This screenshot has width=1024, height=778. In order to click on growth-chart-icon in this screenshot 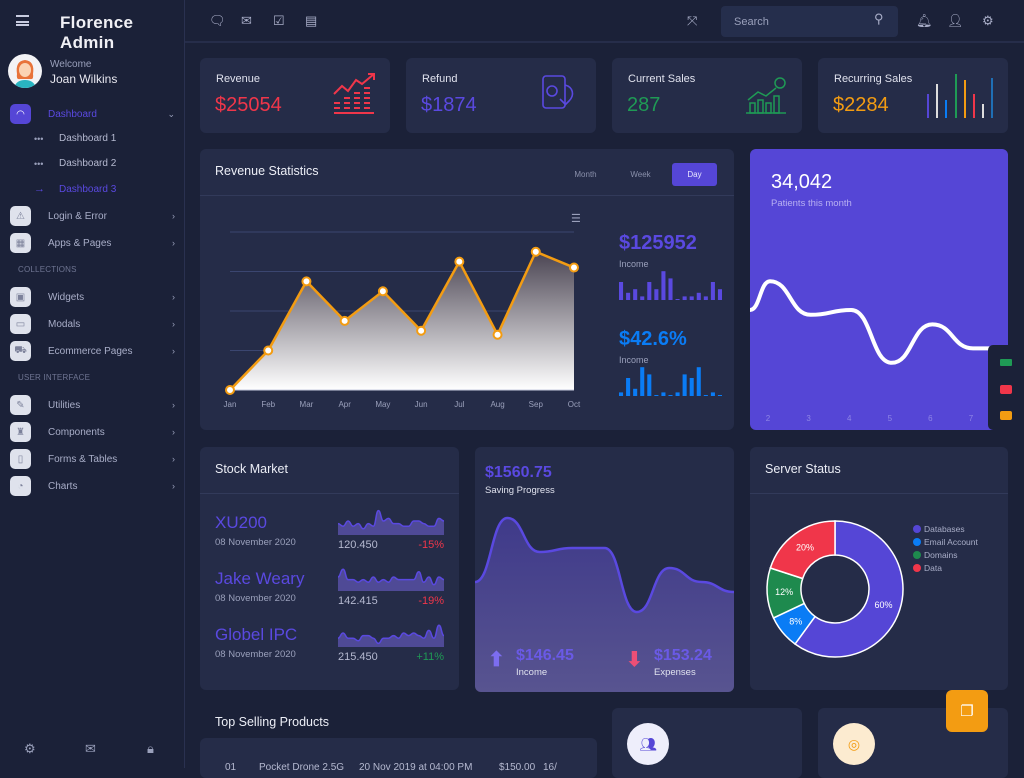, I will do `click(354, 93)`.